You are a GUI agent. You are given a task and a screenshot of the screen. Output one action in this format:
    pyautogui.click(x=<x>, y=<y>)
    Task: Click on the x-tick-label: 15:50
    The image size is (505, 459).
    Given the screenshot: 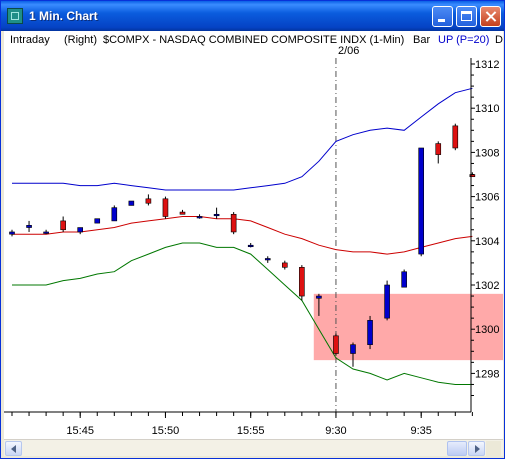 What is the action you would take?
    pyautogui.click(x=166, y=431)
    